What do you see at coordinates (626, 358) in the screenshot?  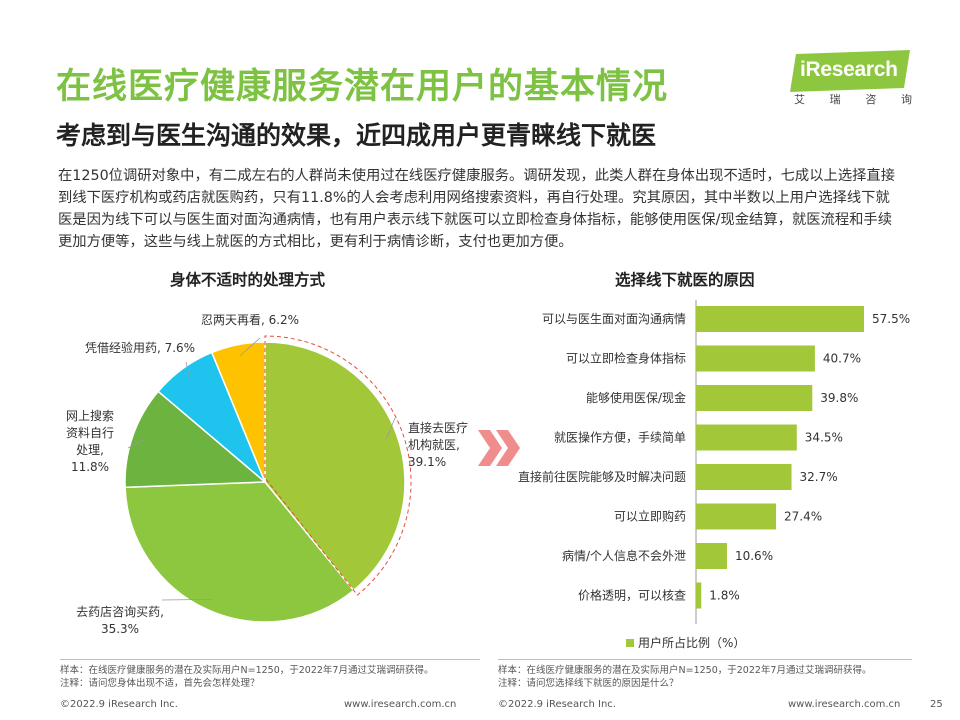 I see `bar-category-label: 可以立即检查身体指标` at bounding box center [626, 358].